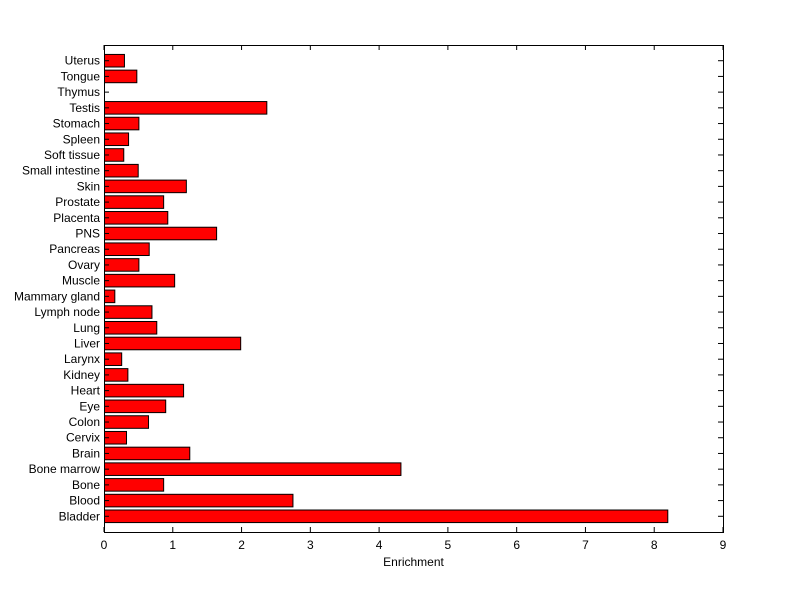  I want to click on y-tick-label: Spleen, so click(81, 139).